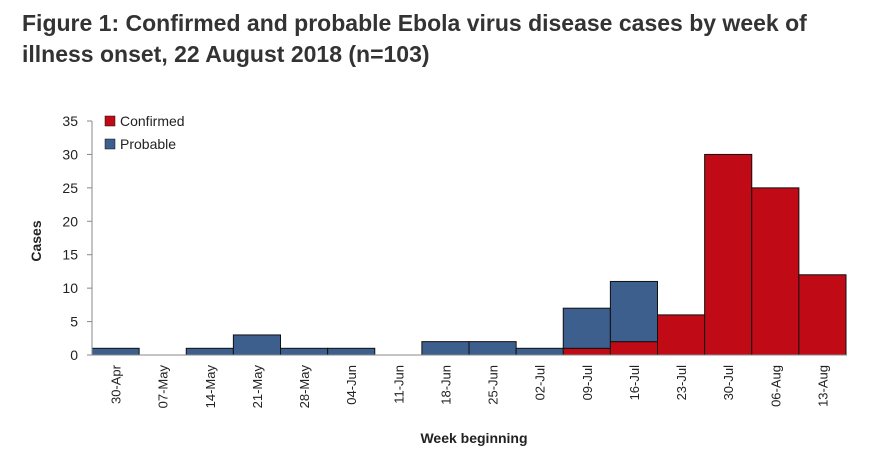 This screenshot has height=471, width=890. I want to click on y-tick-label: 20, so click(70, 221).